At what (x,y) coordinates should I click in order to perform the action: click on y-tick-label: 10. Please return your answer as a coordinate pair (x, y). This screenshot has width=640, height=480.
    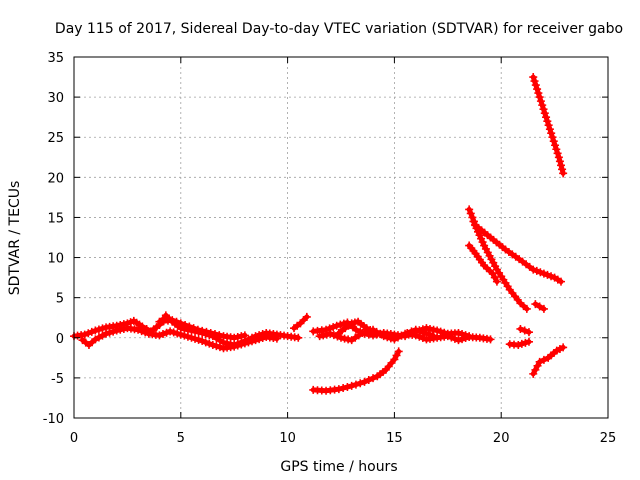
    Looking at the image, I should click on (55, 259).